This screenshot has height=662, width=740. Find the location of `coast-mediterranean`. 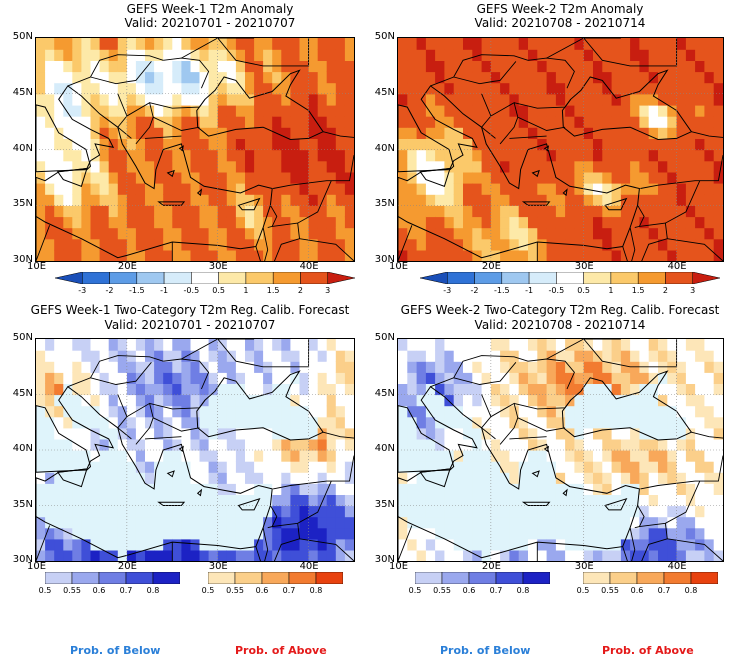

coast-mediterranean is located at coordinates (154, 473).